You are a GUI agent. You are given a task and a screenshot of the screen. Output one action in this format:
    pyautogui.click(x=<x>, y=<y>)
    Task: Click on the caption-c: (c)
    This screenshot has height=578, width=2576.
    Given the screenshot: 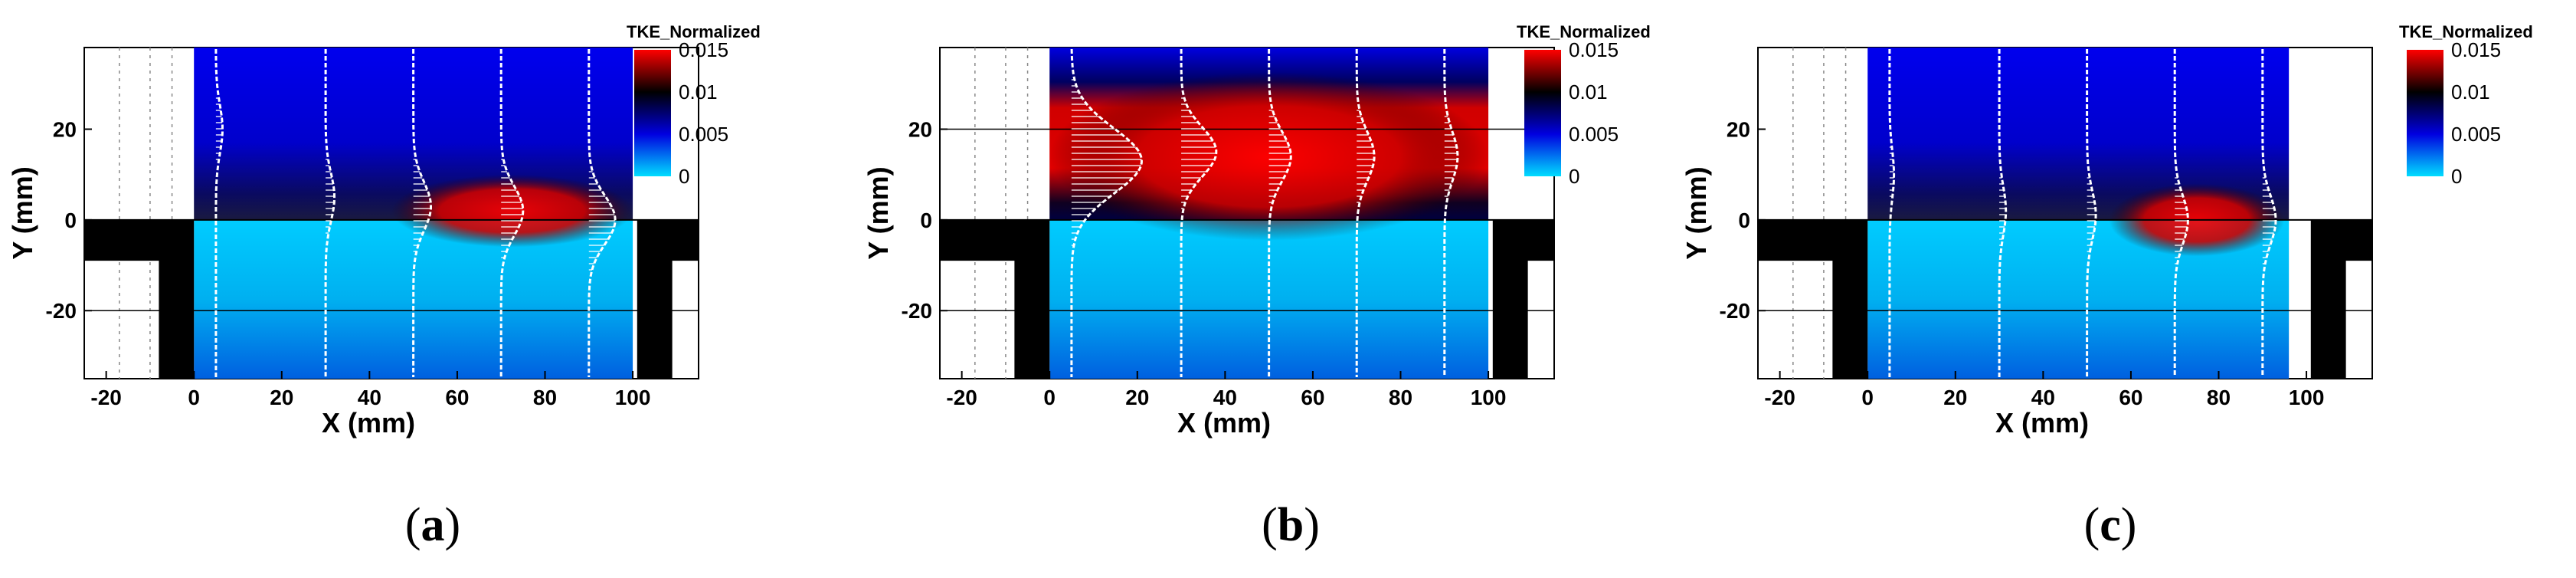 What is the action you would take?
    pyautogui.click(x=2110, y=525)
    